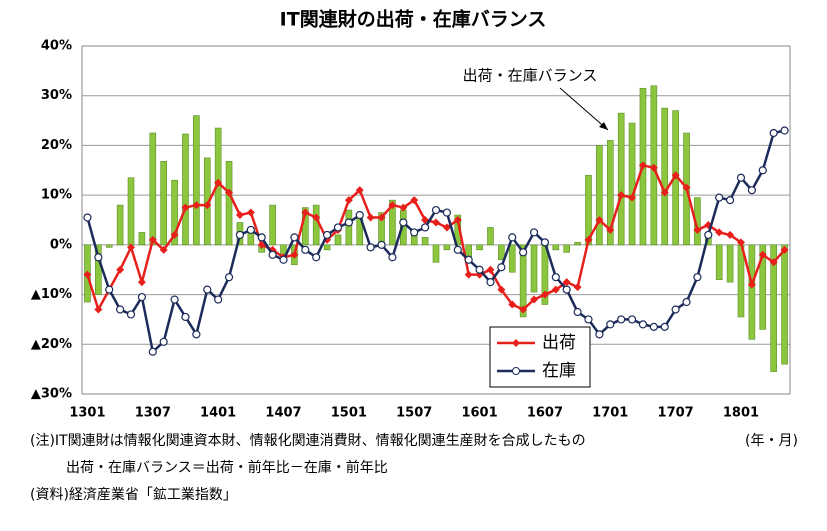  Describe the element at coordinates (676, 413) in the screenshot. I see `x-tick-label: 1707` at that location.